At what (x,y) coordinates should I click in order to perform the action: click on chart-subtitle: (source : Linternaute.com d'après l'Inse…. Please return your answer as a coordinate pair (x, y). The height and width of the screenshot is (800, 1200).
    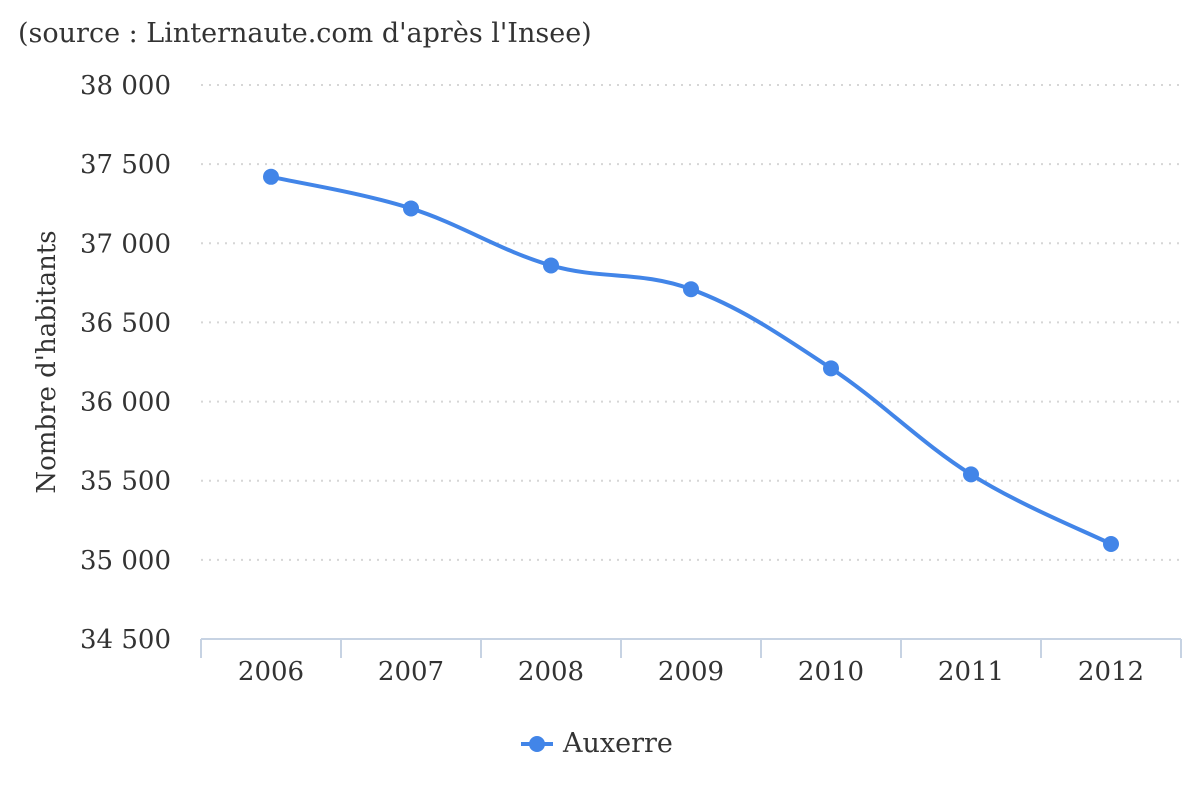
    Looking at the image, I should click on (305, 33).